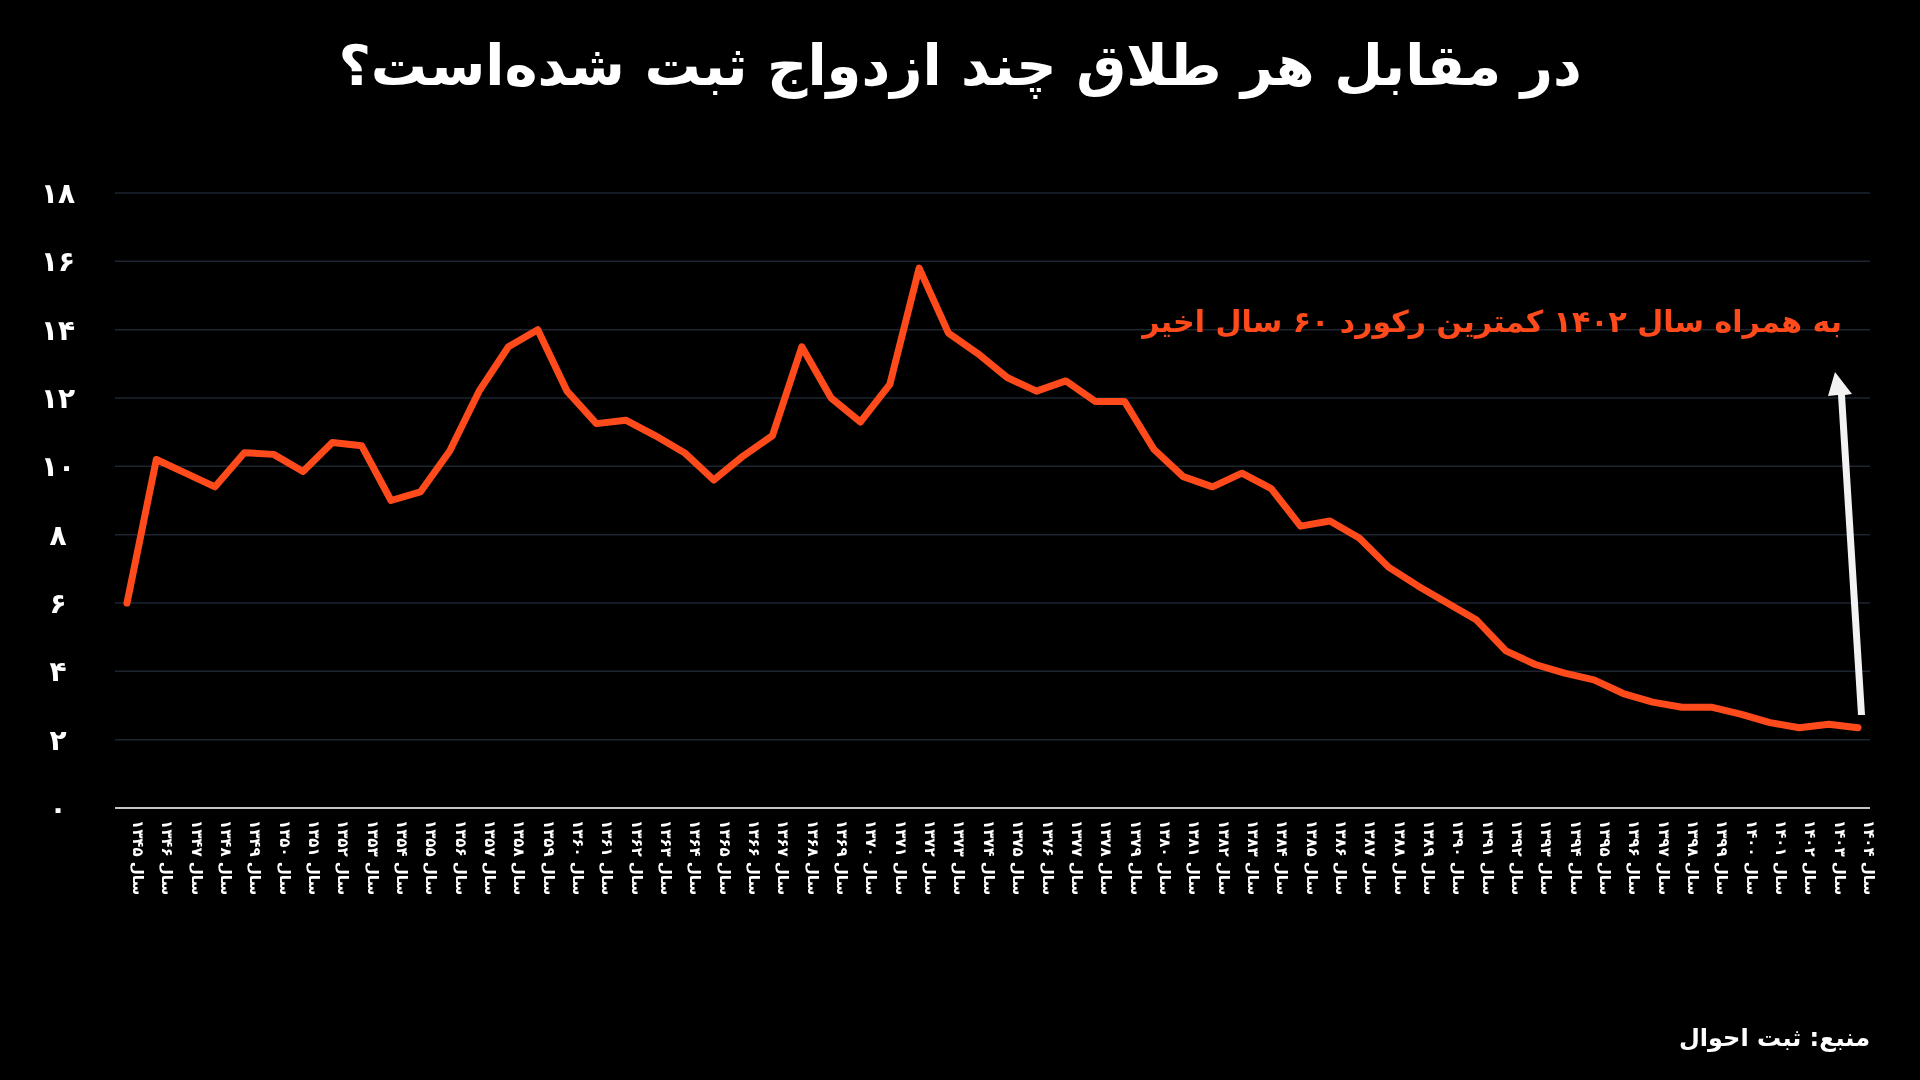 This screenshot has width=1920, height=1080. I want to click on x-tick-label: سال ۱۳۶۴, so click(695, 858).